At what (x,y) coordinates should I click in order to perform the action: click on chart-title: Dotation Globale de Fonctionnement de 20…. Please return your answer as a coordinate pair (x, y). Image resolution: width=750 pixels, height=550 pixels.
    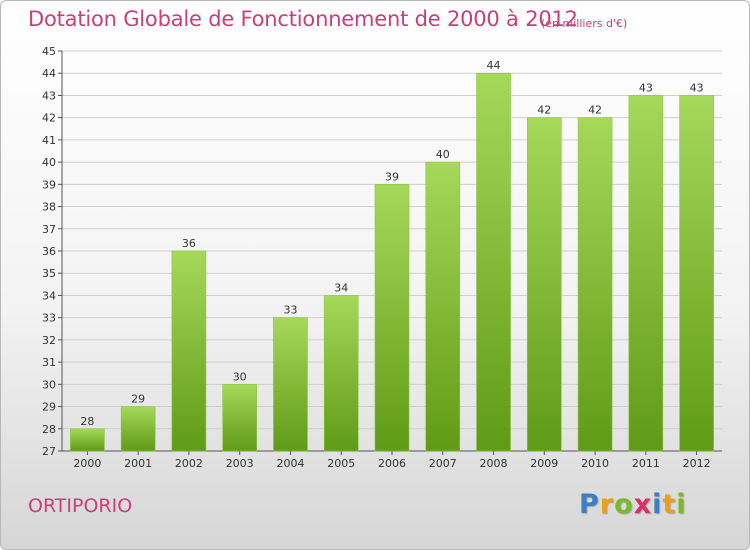
    Looking at the image, I should click on (303, 19).